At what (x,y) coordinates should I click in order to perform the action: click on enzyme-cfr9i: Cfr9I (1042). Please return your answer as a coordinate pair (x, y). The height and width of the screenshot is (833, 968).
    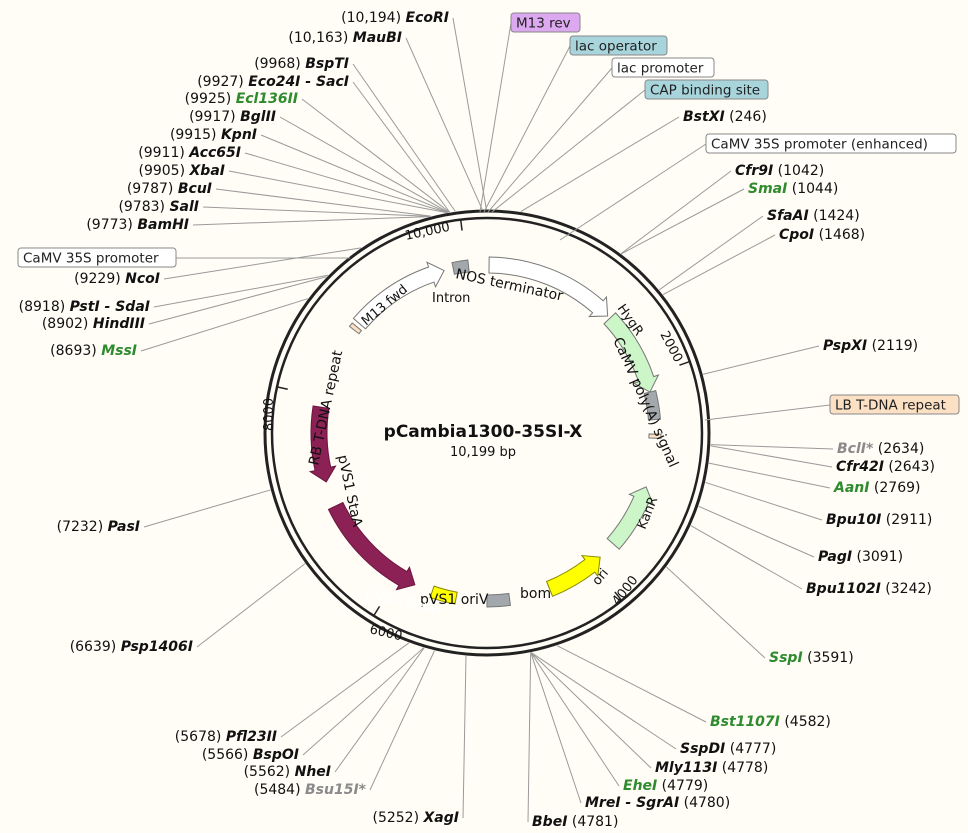
    Looking at the image, I should click on (779, 171).